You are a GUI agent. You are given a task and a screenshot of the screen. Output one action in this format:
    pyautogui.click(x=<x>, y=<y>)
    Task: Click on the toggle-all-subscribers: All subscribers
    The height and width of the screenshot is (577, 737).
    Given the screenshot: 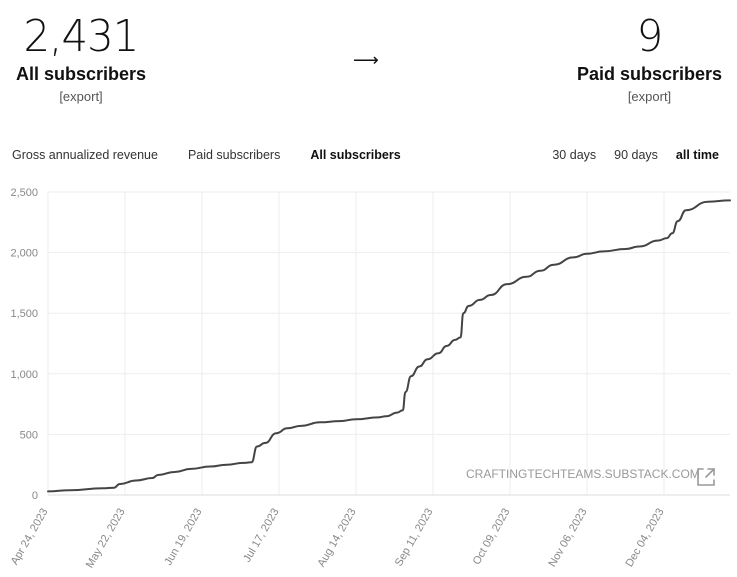 What is the action you would take?
    pyautogui.click(x=355, y=155)
    